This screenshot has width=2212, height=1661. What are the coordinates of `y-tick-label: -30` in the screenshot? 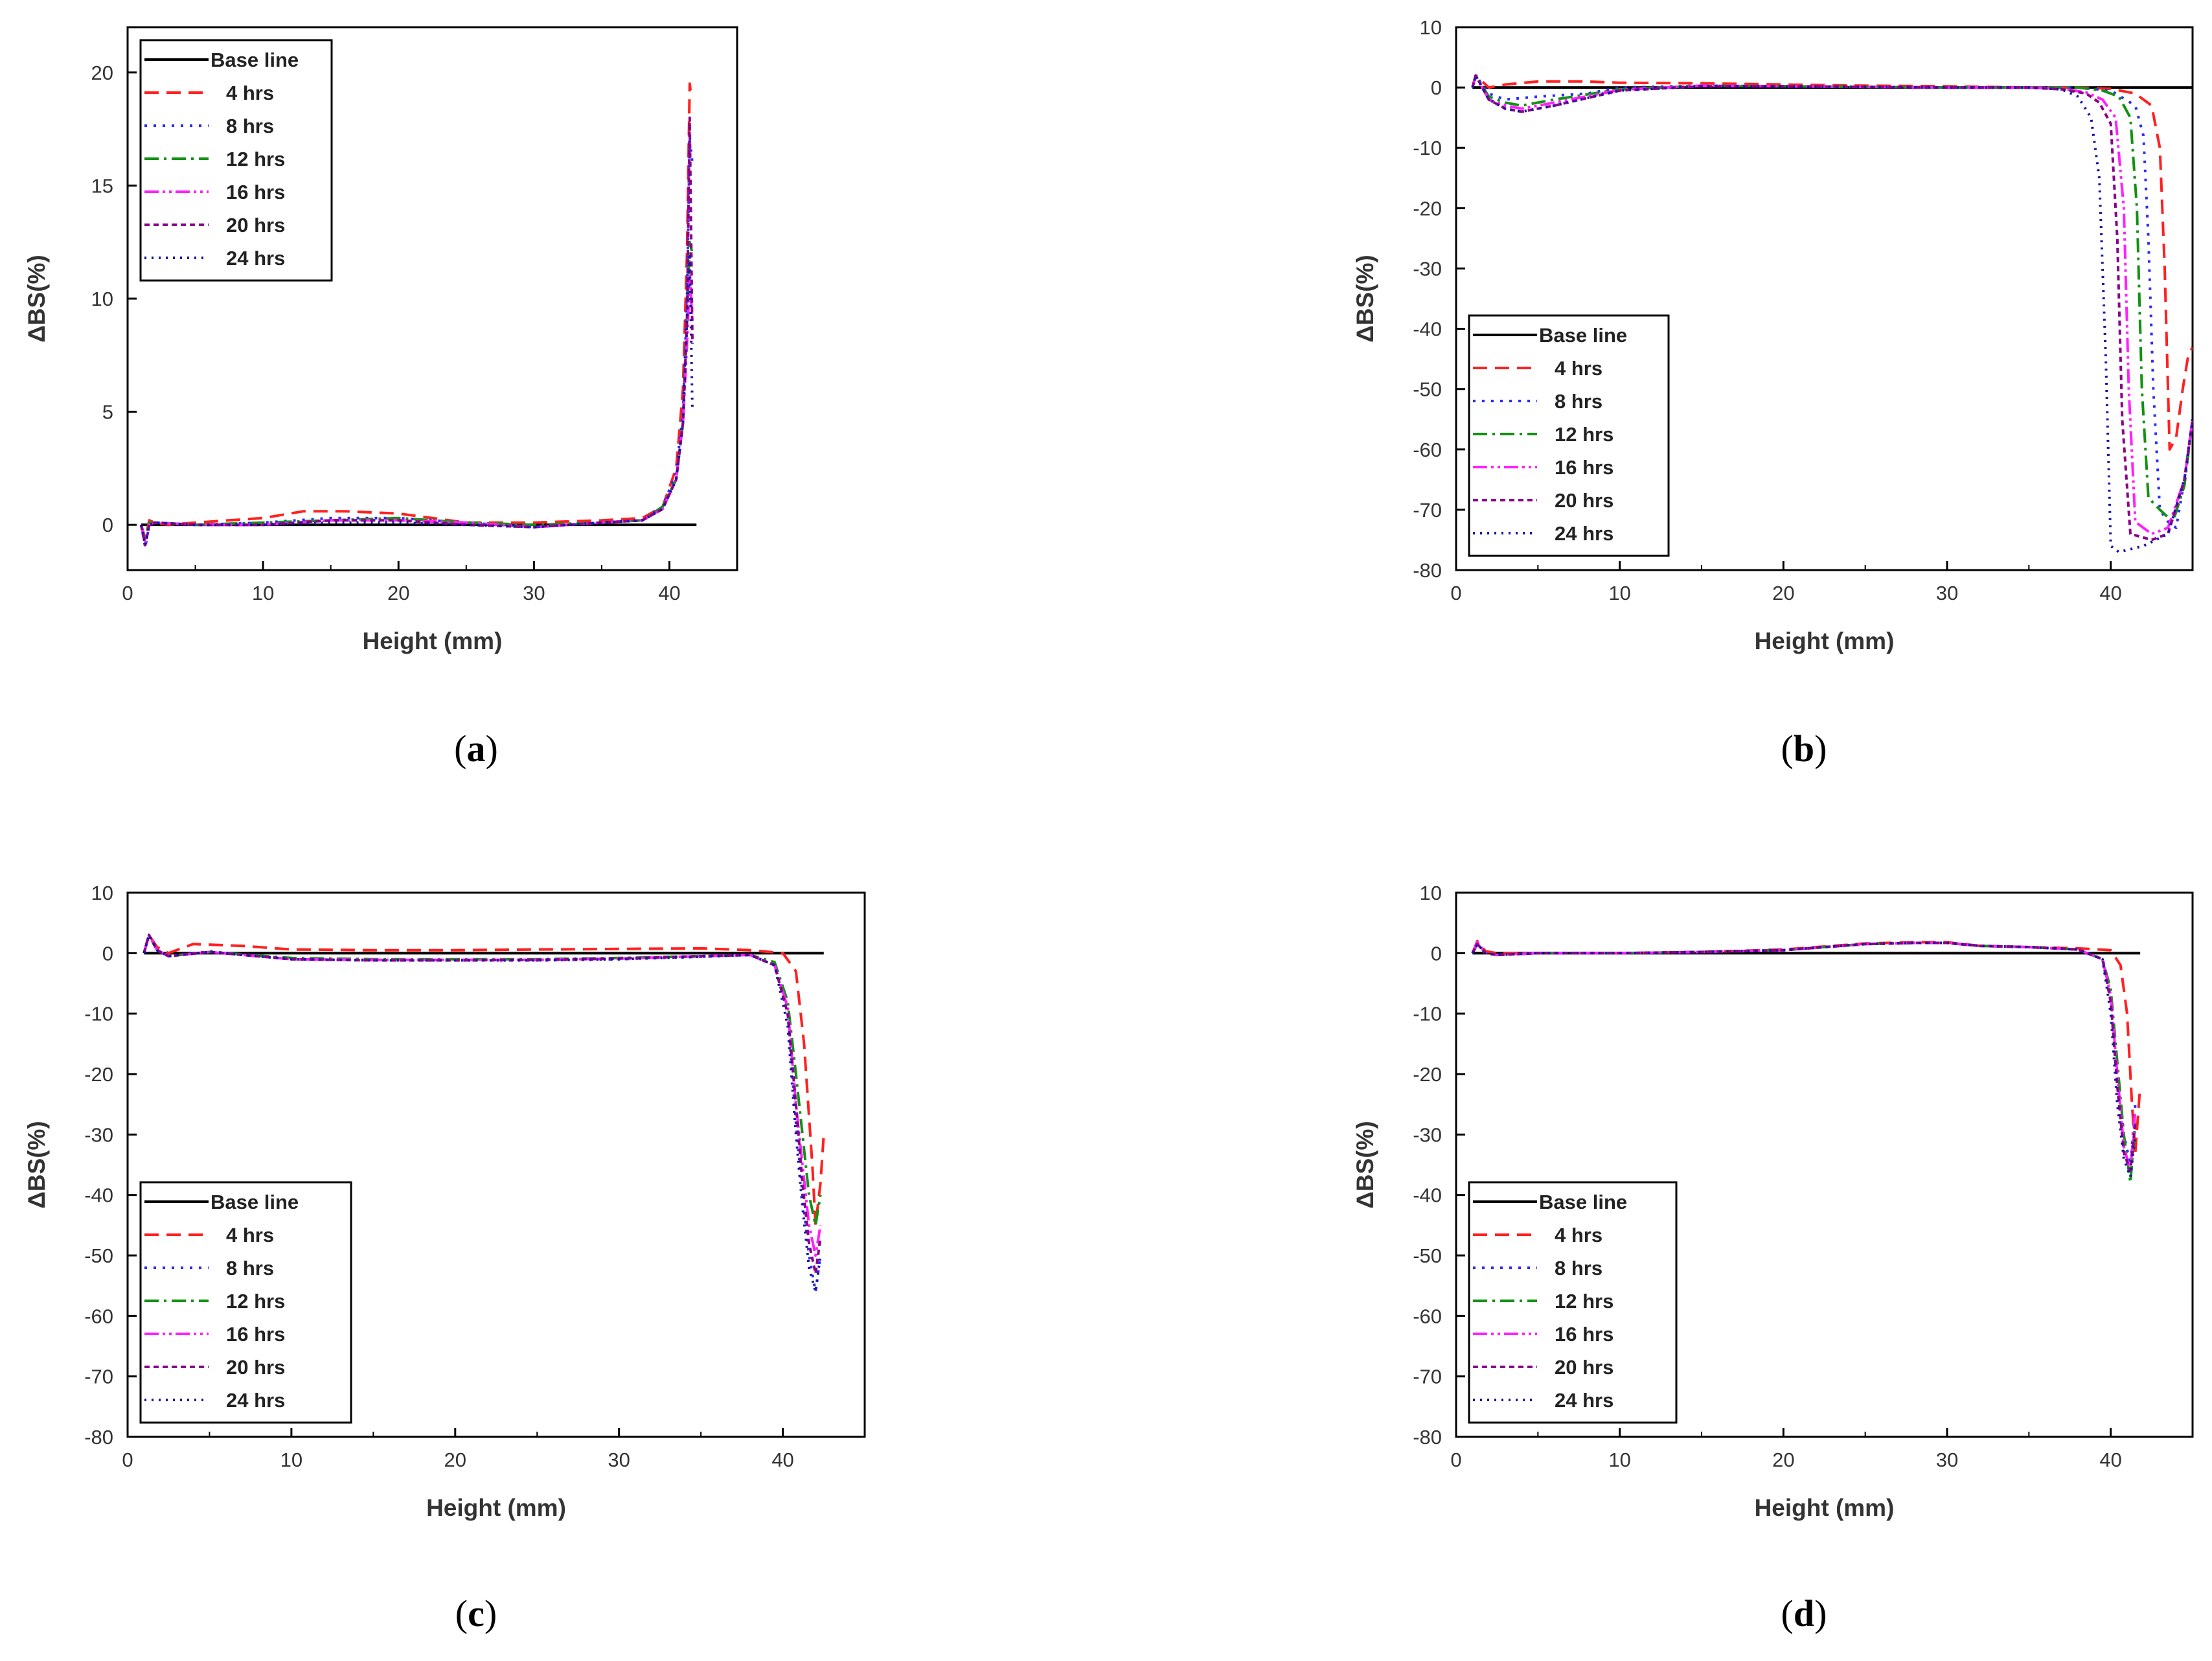 It's located at (98, 1135).